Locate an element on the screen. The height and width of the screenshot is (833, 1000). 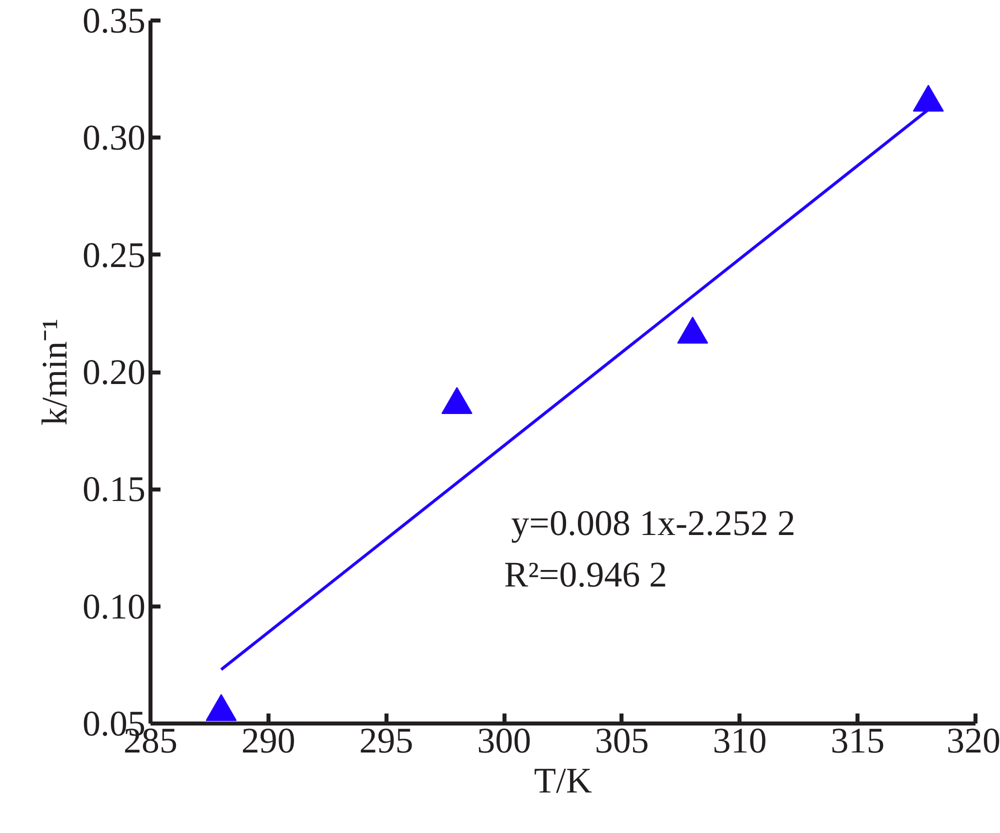
x-tick-label: 315 is located at coordinates (857, 740).